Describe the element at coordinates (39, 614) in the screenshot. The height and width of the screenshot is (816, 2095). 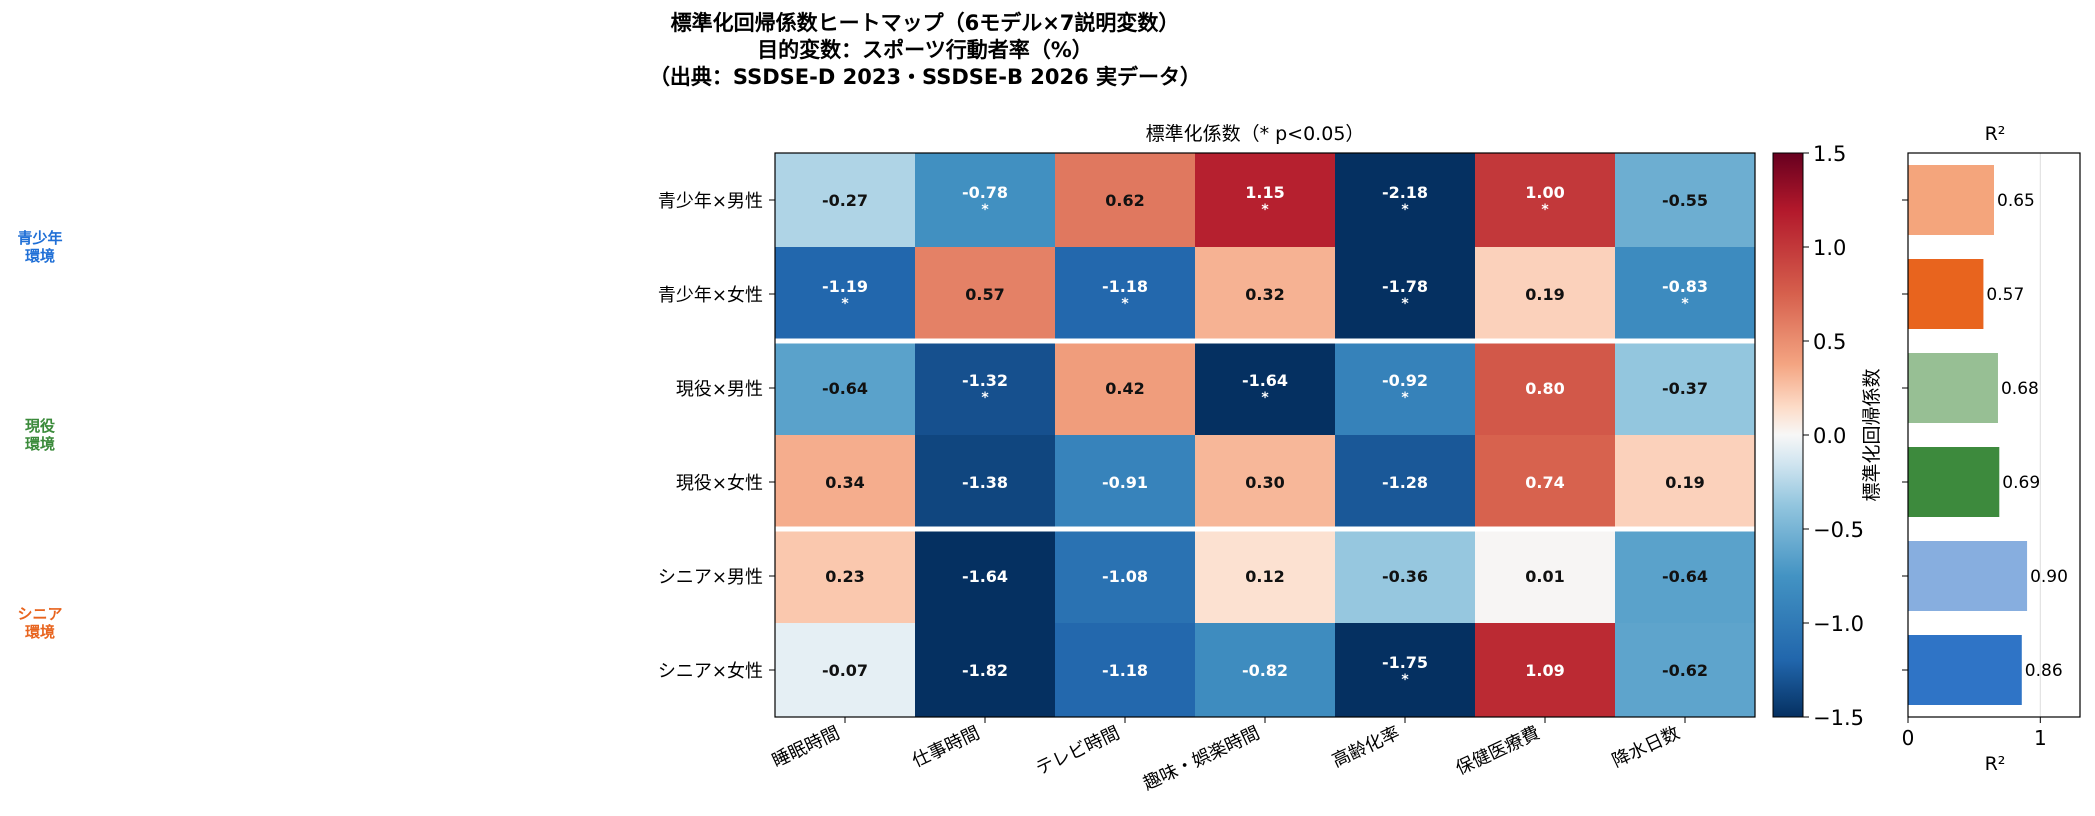
I see `group-label: シニア` at that location.